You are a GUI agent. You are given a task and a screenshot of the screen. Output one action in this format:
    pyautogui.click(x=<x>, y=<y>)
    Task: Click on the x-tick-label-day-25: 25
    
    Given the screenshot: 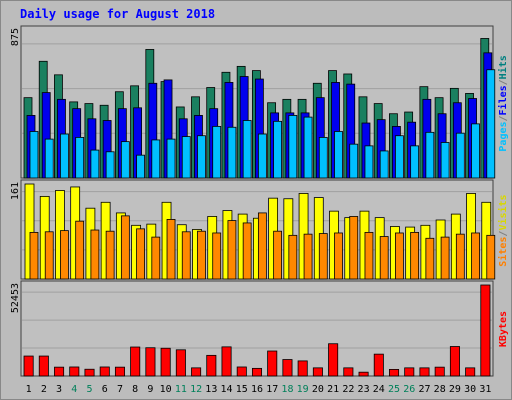 What is the action you would take?
    pyautogui.click(x=394, y=389)
    